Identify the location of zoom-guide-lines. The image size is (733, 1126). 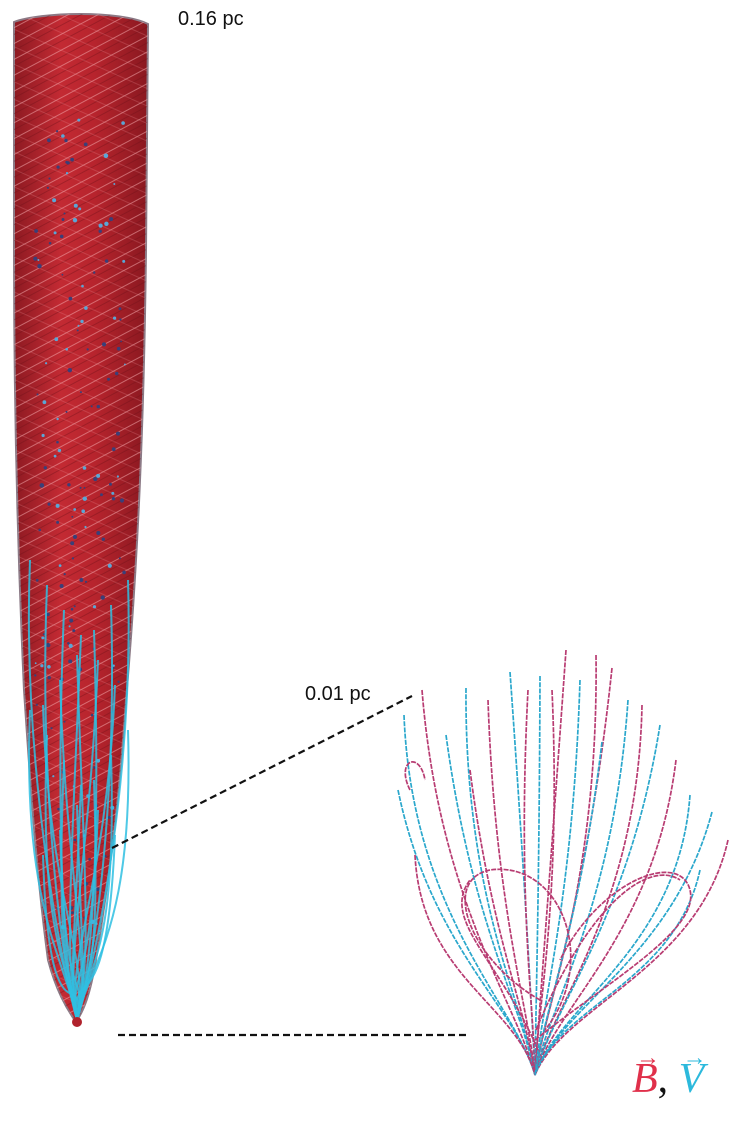
(290, 866).